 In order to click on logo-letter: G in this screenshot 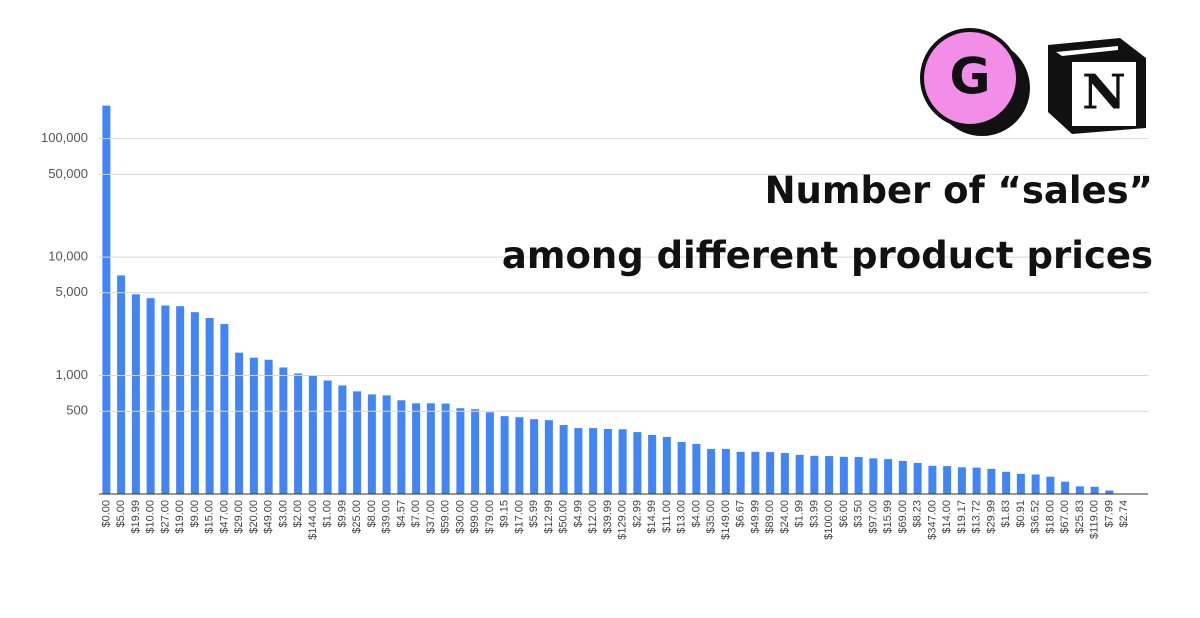, I will do `click(969, 77)`.